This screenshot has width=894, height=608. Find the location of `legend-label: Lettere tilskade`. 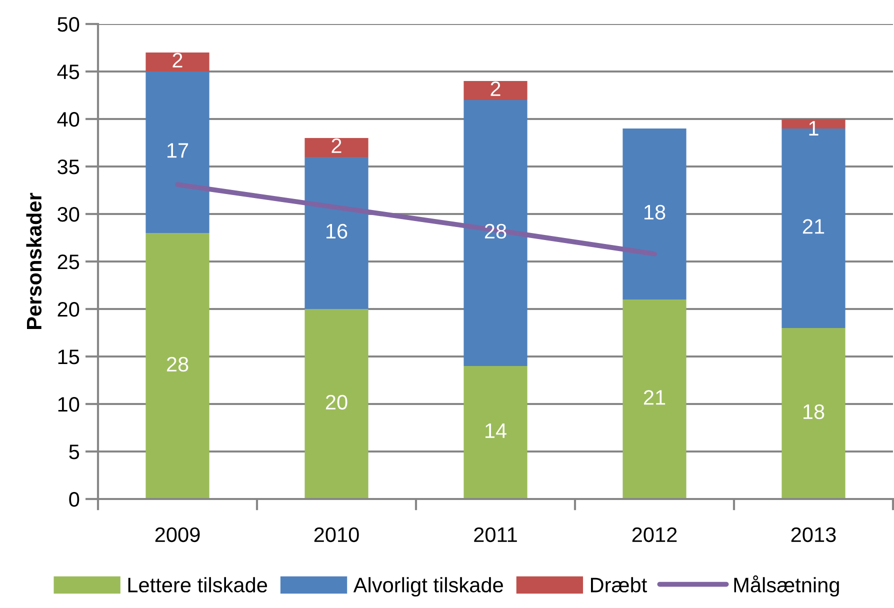

legend-label: Lettere tilskade is located at coordinates (198, 584).